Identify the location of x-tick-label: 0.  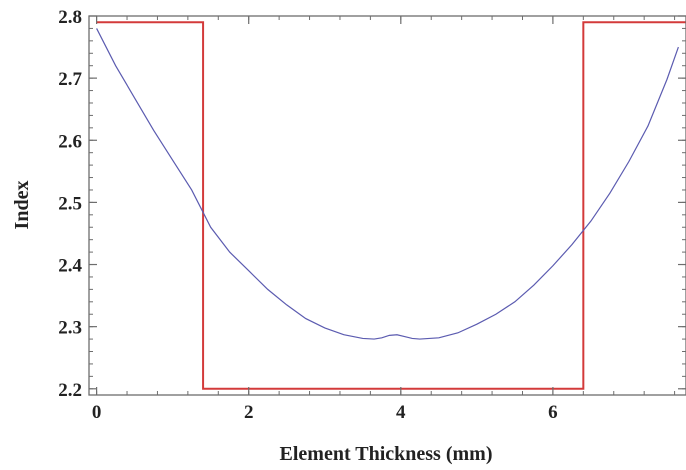
(97, 412).